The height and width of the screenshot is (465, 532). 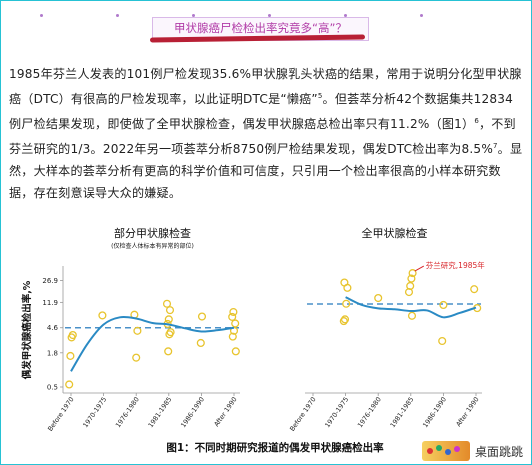 I want to click on watermark-logo, so click(x=446, y=451).